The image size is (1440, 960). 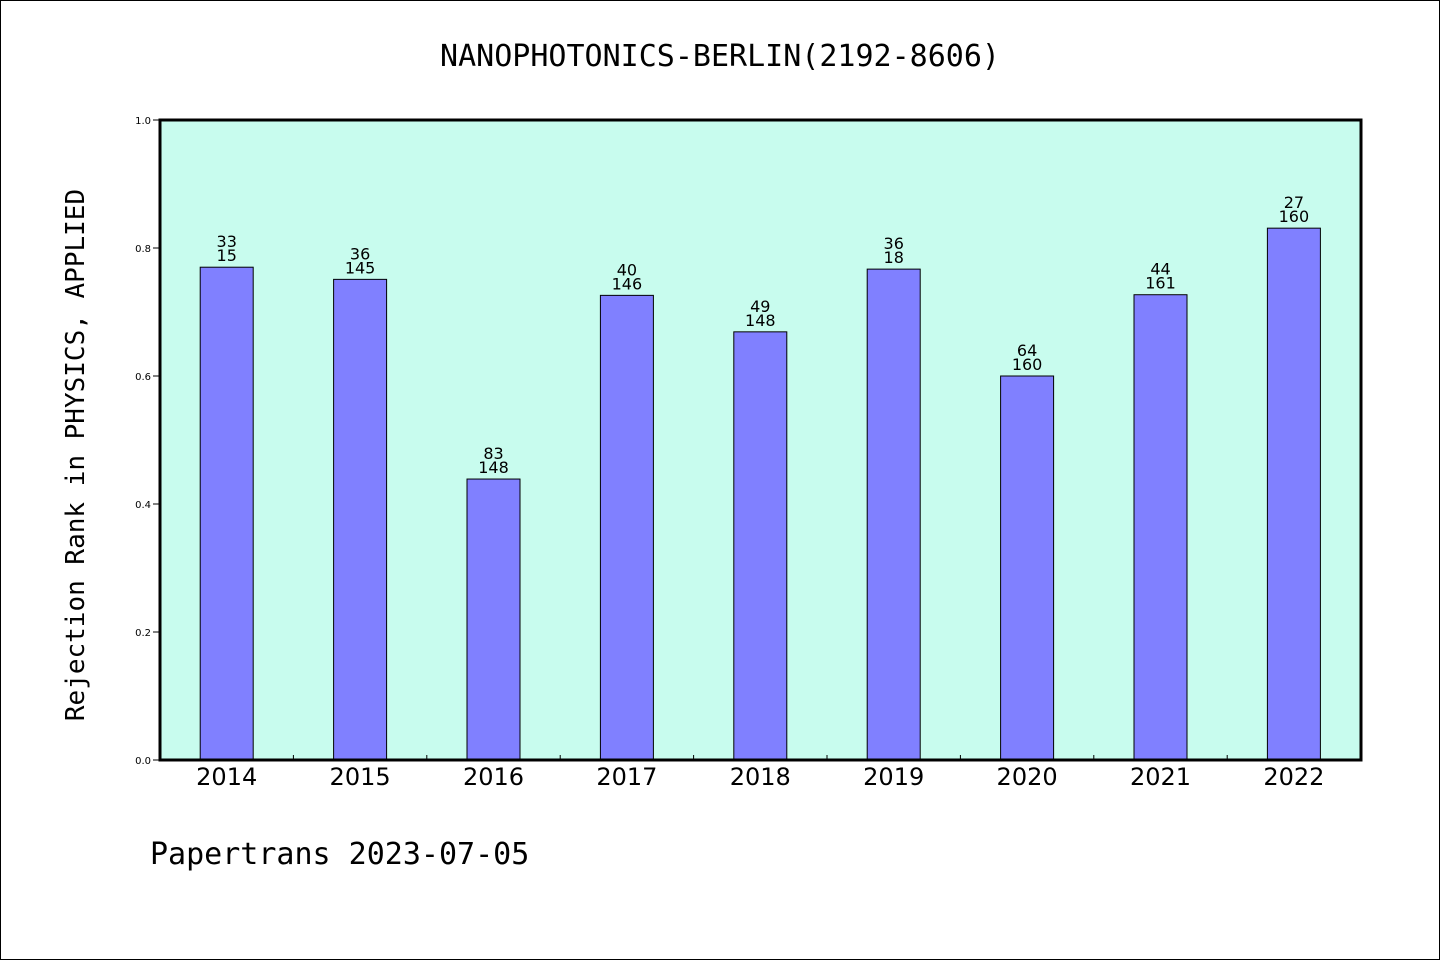 I want to click on x-tick-label-2014: 2014, so click(x=226, y=777).